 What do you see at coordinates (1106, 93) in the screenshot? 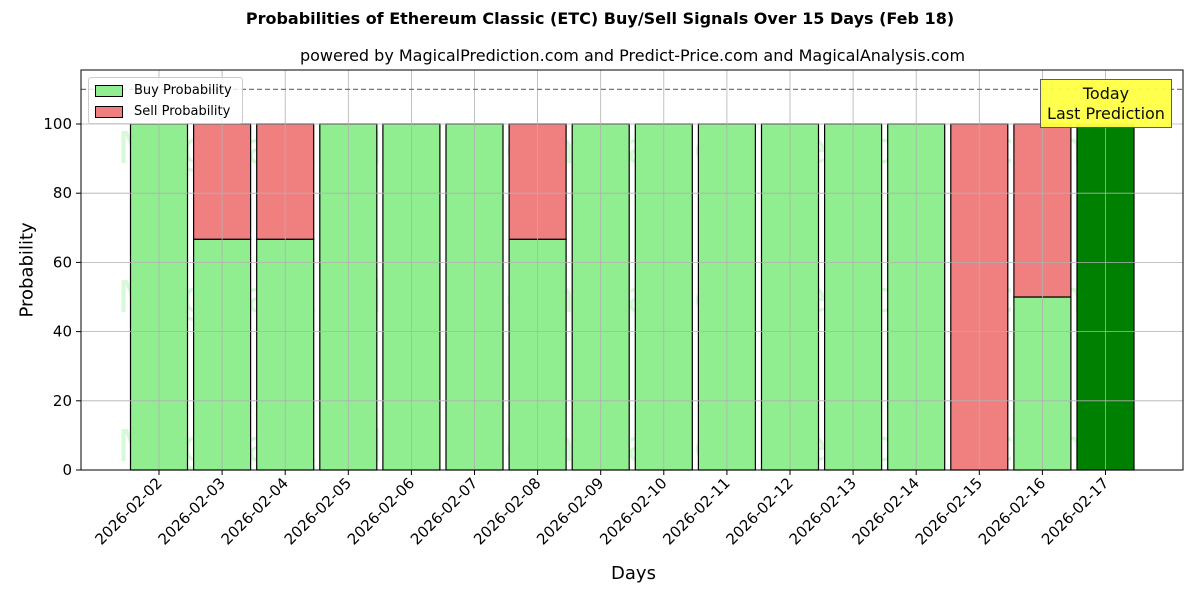
I see `today-label: Today` at bounding box center [1106, 93].